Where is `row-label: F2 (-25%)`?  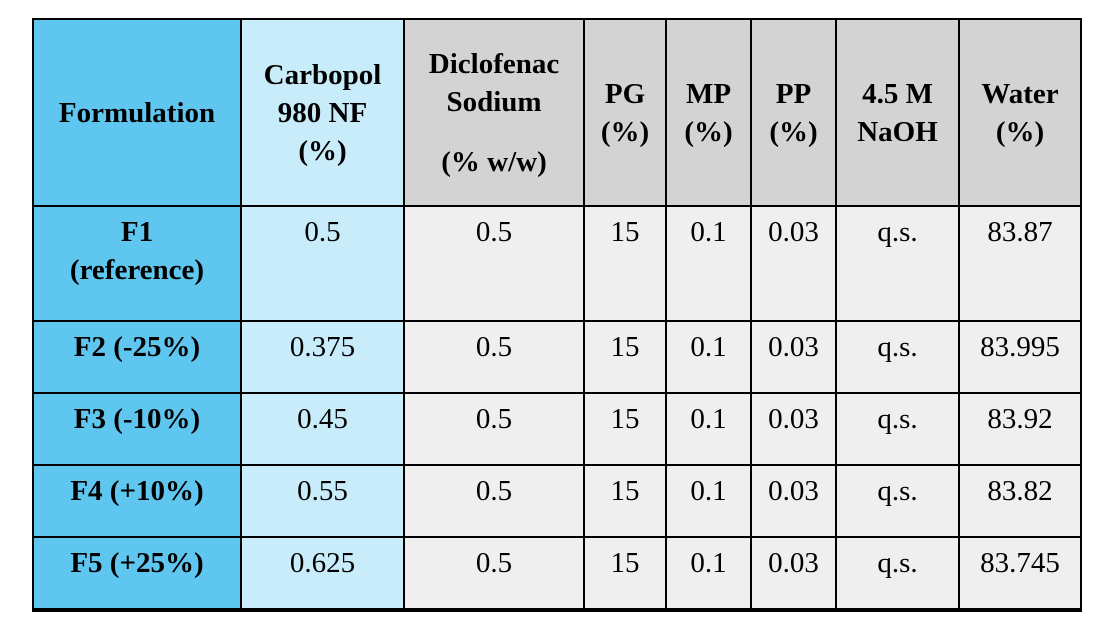
row-label: F2 (-25%) is located at coordinates (137, 347).